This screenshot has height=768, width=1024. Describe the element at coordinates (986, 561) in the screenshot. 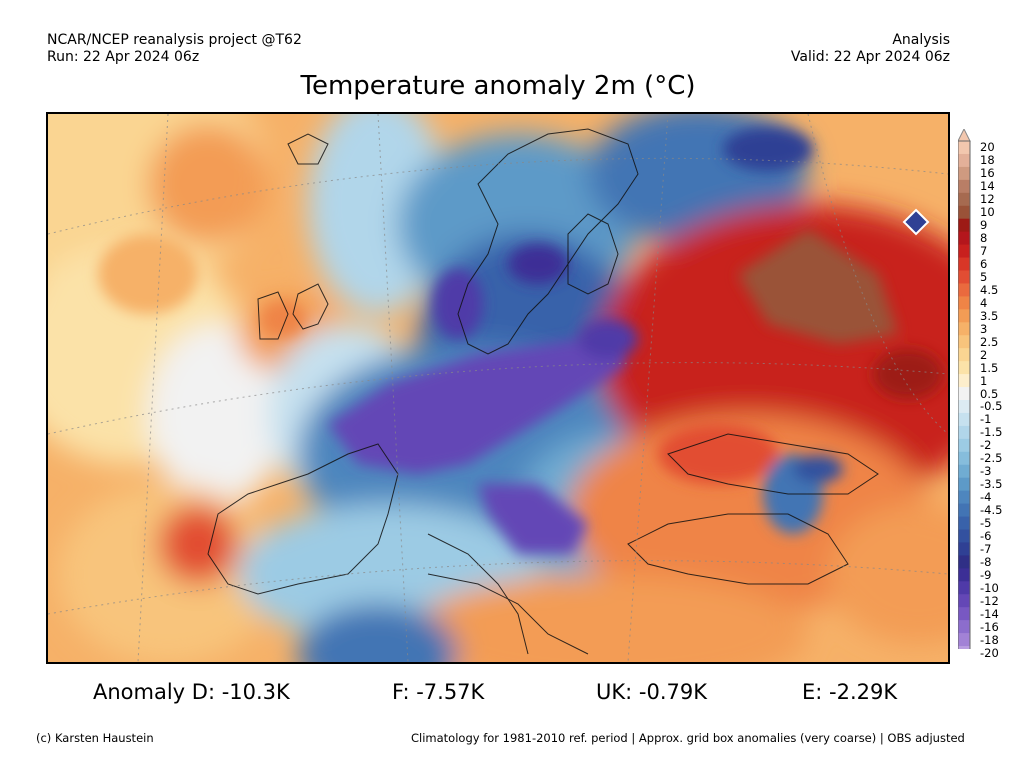

I see `legend-tick-label: -8` at that location.